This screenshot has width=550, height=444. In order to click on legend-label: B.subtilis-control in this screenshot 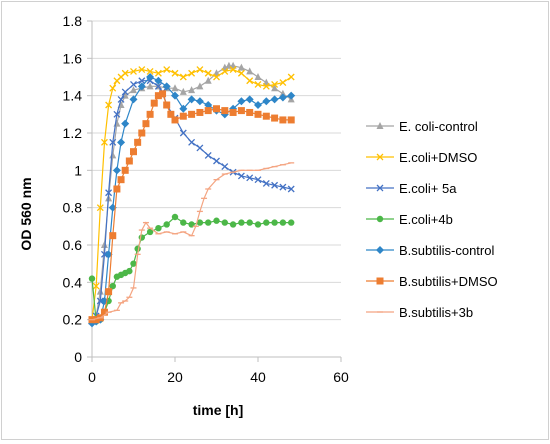, I will do `click(446, 250)`.